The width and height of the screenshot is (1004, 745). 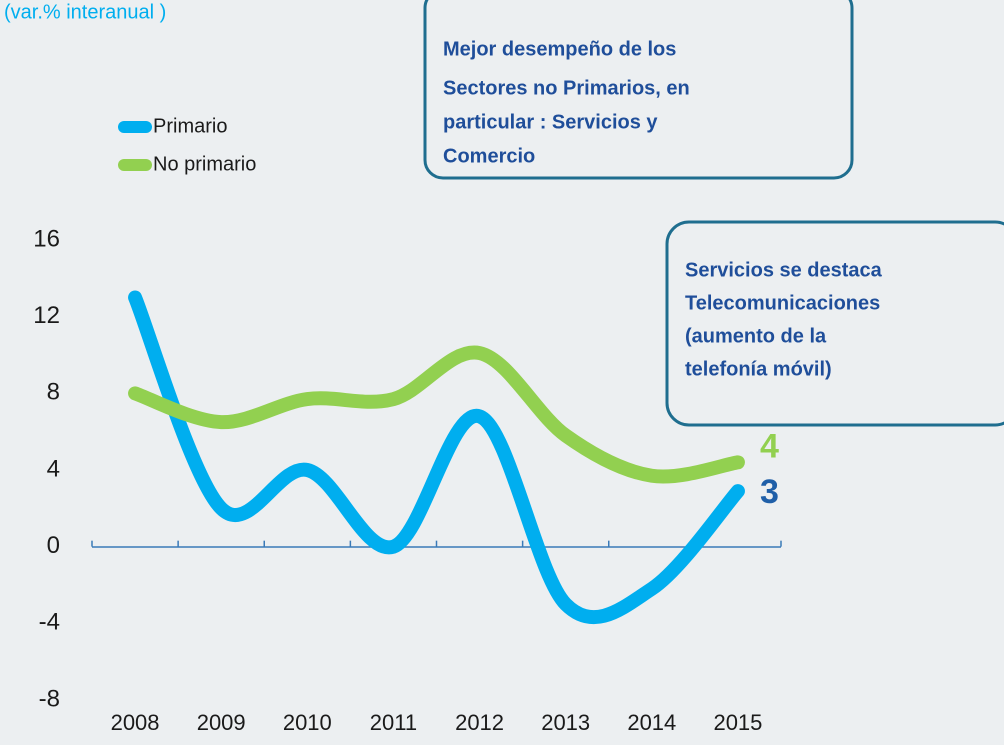 What do you see at coordinates (53, 392) in the screenshot?
I see `y-tick-label: 8` at bounding box center [53, 392].